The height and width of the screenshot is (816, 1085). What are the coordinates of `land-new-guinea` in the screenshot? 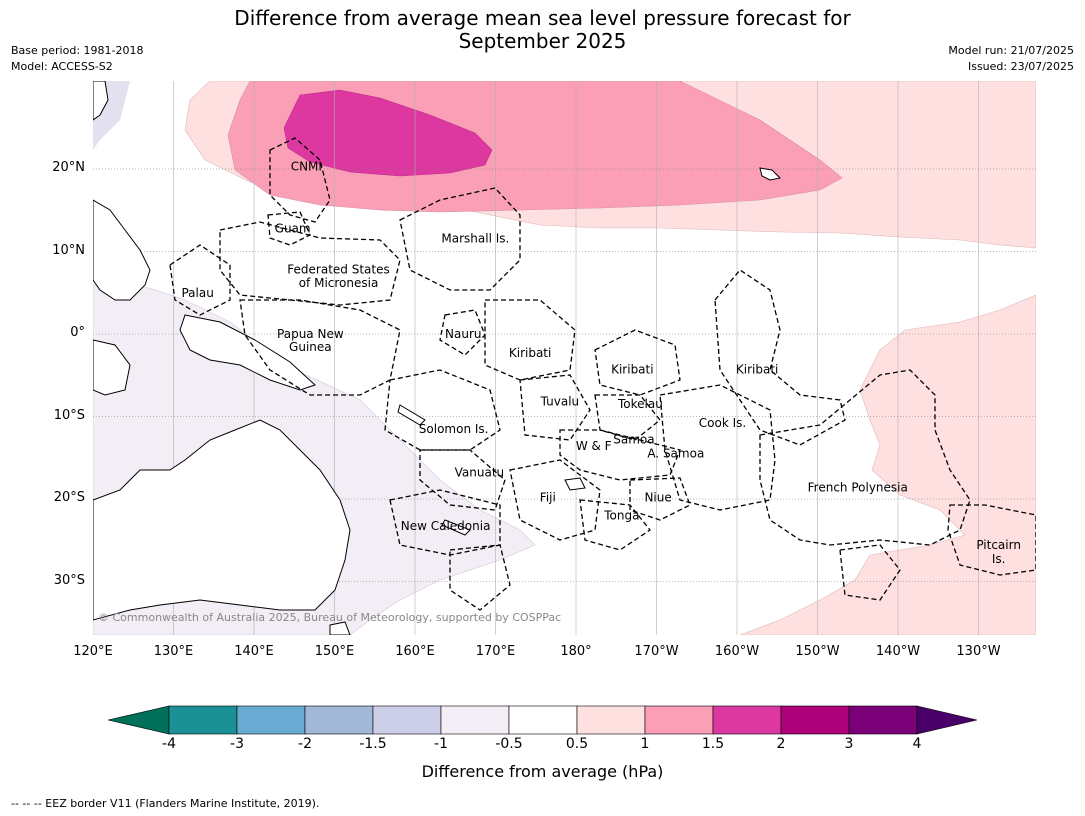 It's located at (247, 352).